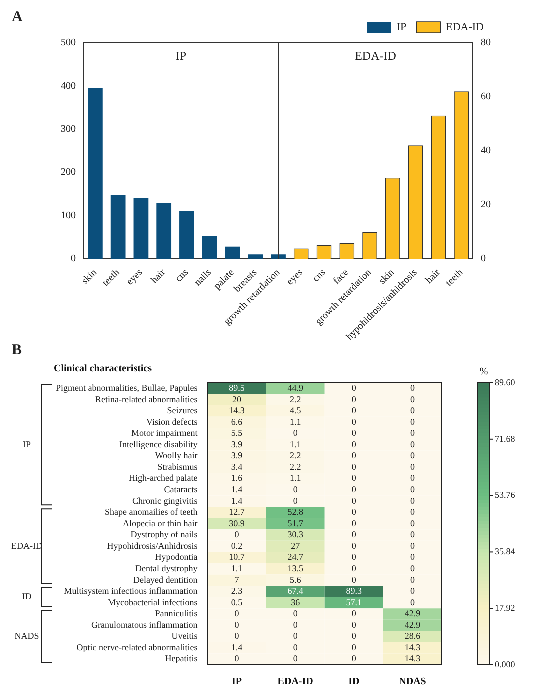 The image size is (542, 700). I want to click on color-bar-label: 0.000, so click(505, 664).